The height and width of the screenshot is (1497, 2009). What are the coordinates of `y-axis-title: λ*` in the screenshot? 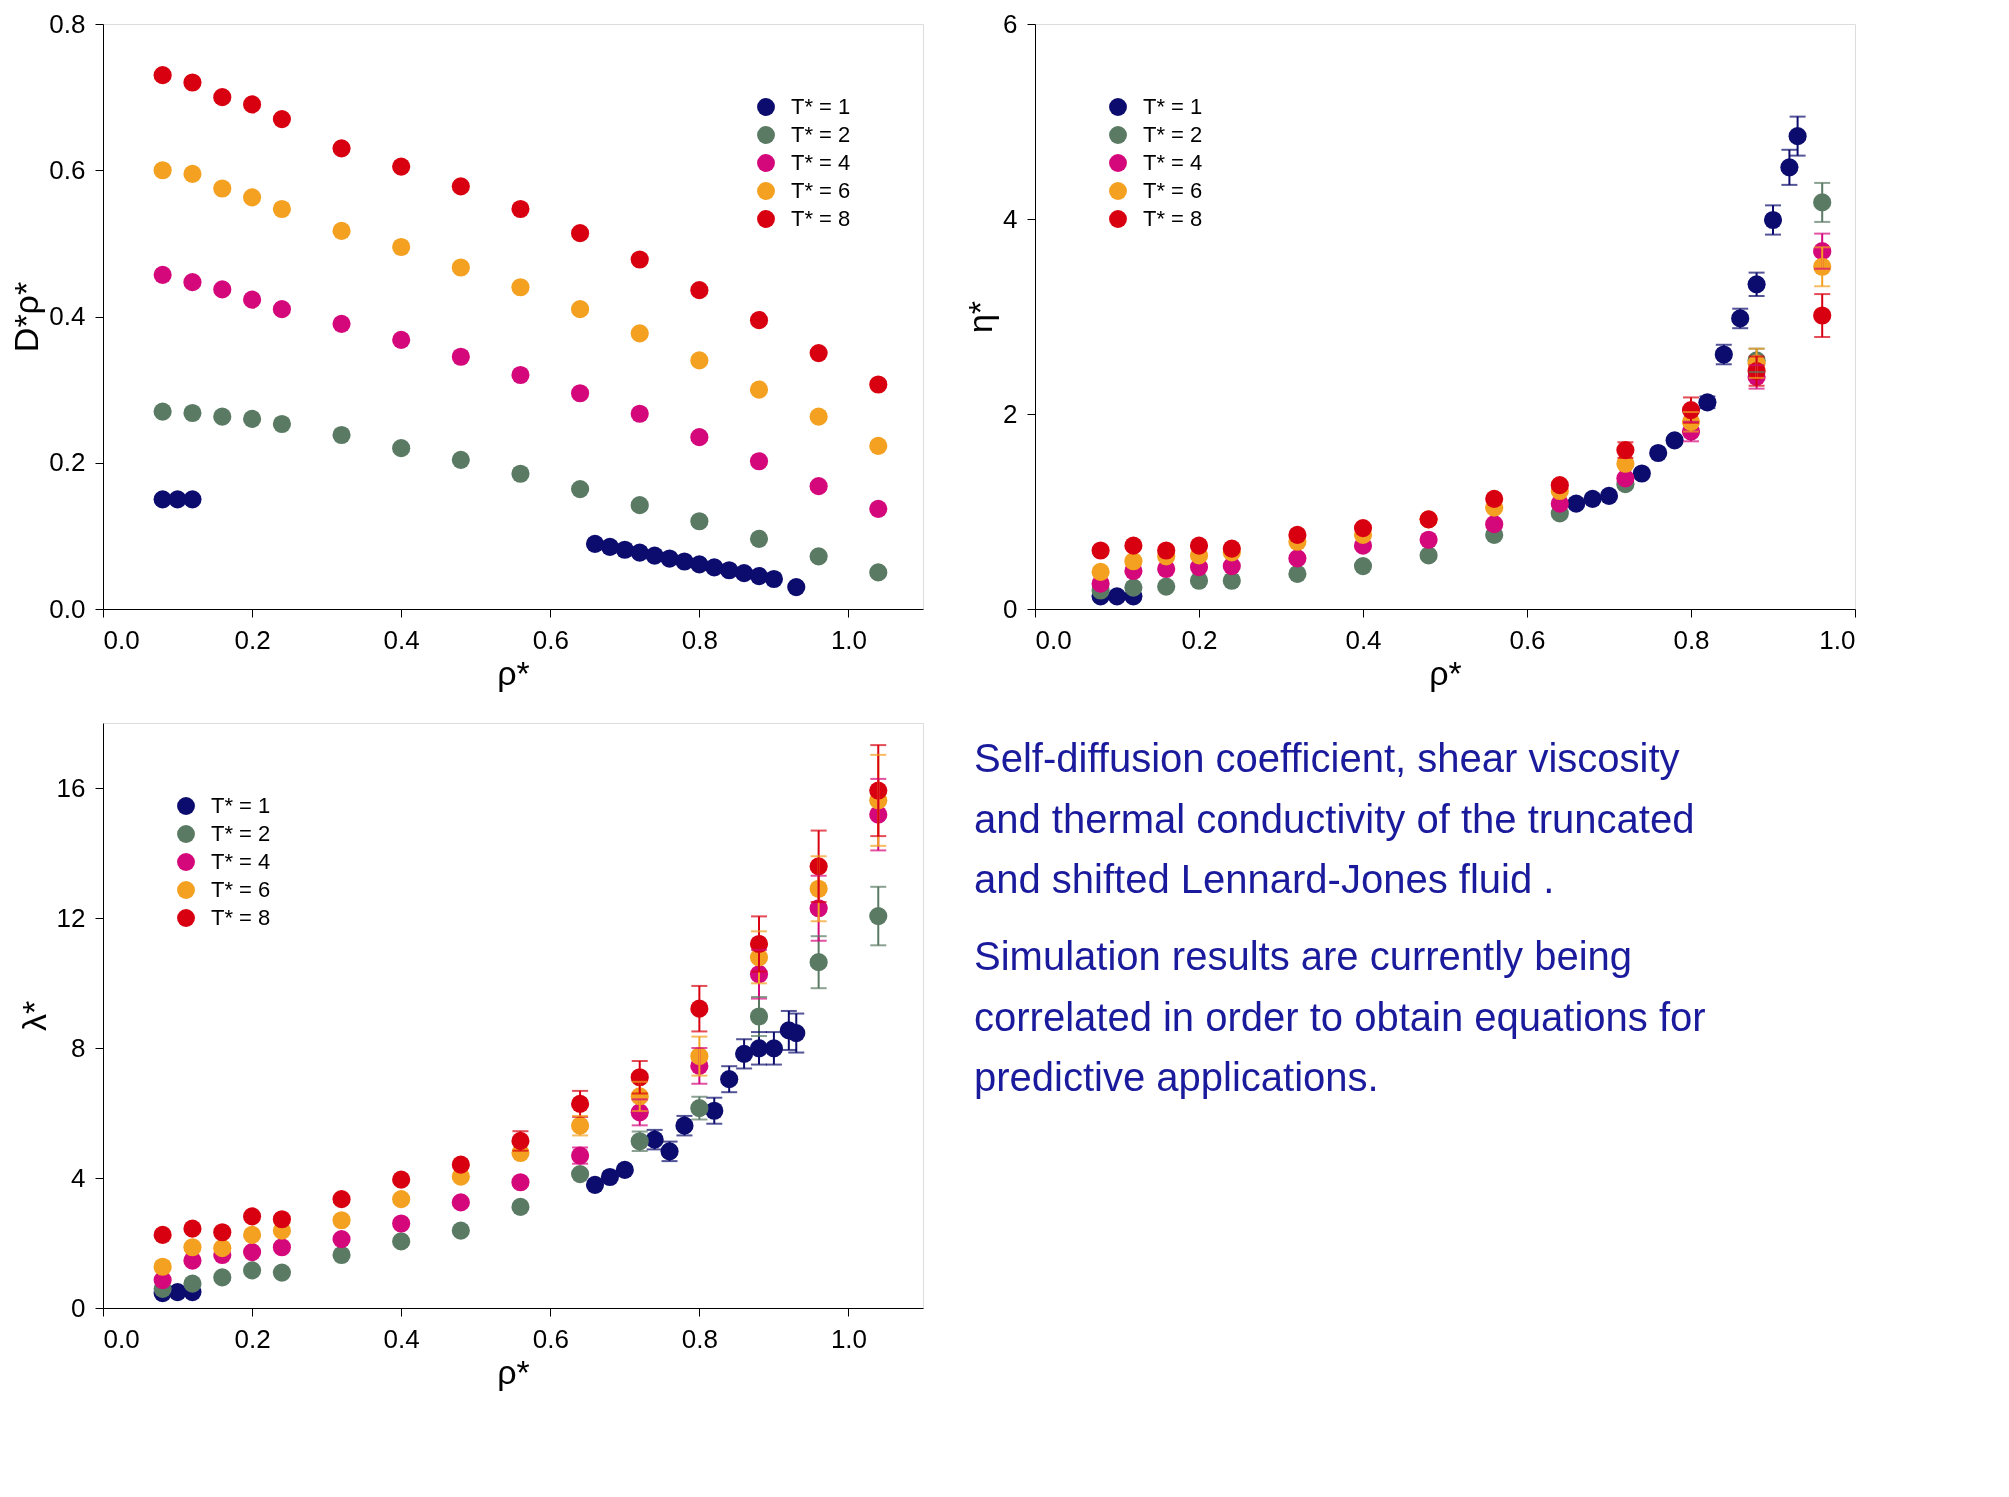 It's located at (33, 1016).